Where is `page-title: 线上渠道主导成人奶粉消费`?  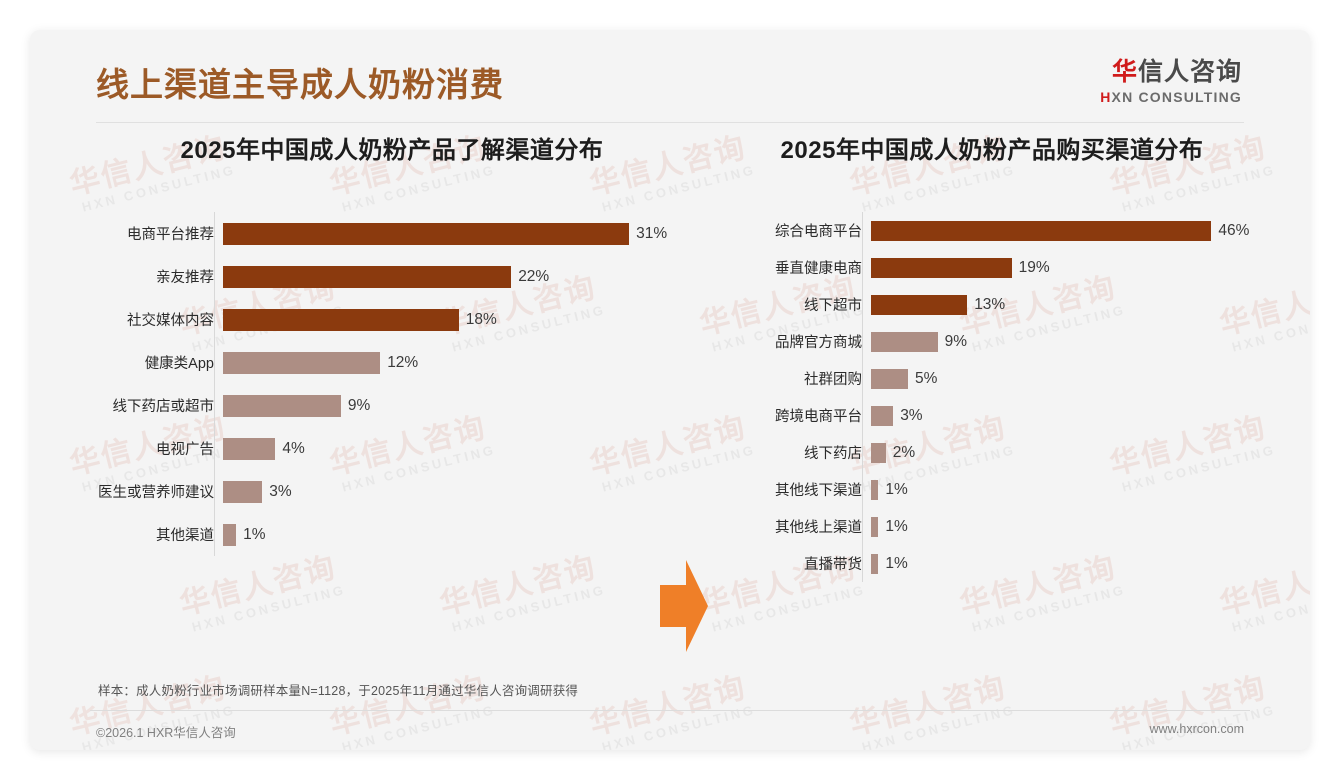 page-title: 线上渠道主导成人奶粉消费 is located at coordinates (300, 84).